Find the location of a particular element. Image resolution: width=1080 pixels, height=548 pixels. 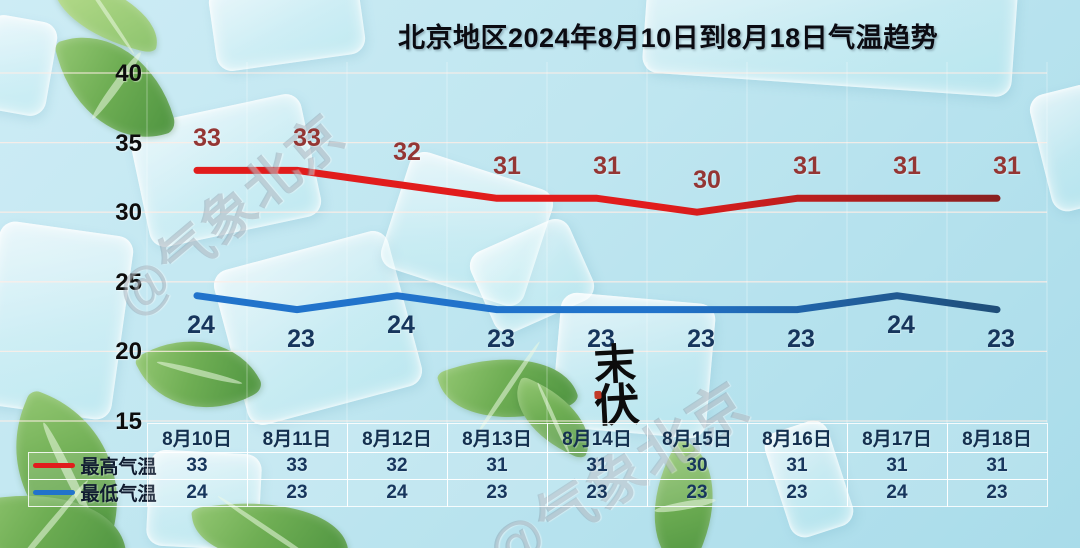

table-date-header: 8月13日 is located at coordinates (497, 437).